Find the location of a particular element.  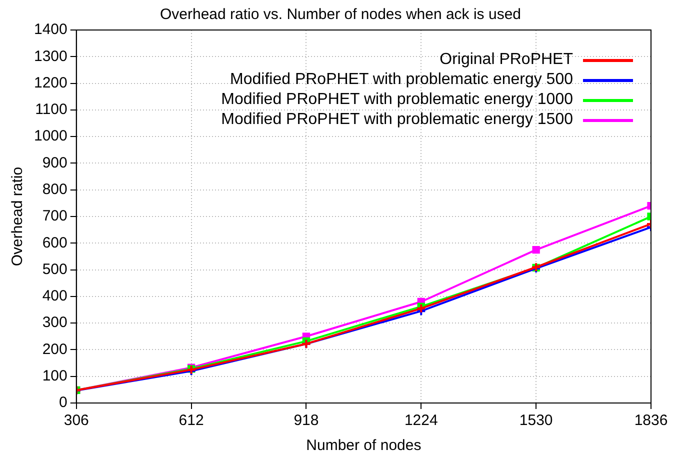

y-tick-label: 300 is located at coordinates (55, 323).